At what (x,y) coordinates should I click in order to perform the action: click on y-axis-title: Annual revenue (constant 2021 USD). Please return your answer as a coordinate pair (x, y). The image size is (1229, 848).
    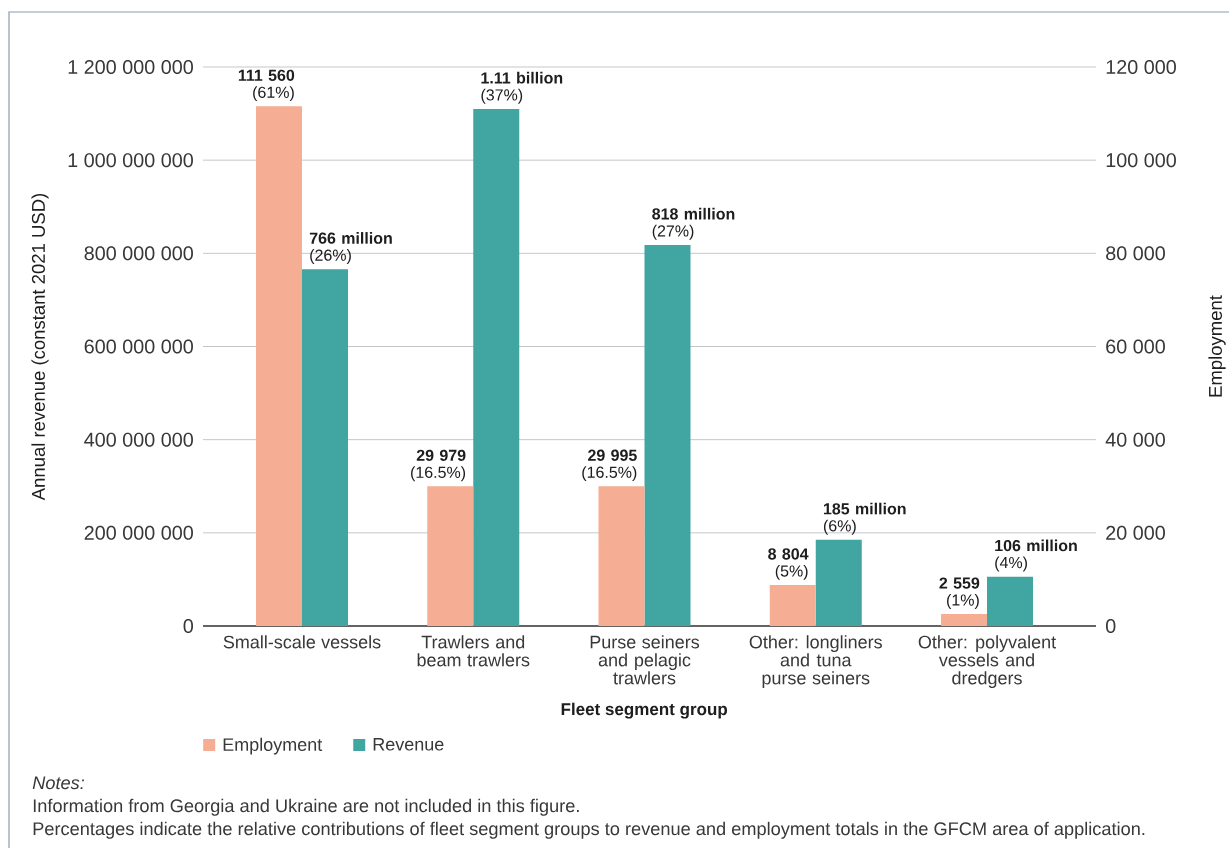
    Looking at the image, I should click on (40, 347).